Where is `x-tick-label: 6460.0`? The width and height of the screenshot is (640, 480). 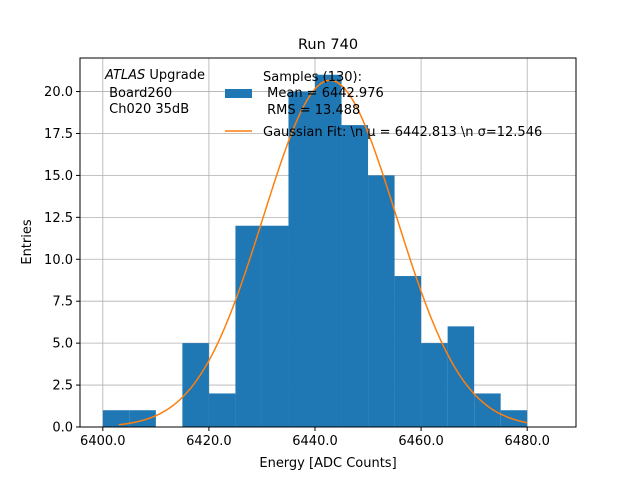
x-tick-label: 6460.0 is located at coordinates (421, 441).